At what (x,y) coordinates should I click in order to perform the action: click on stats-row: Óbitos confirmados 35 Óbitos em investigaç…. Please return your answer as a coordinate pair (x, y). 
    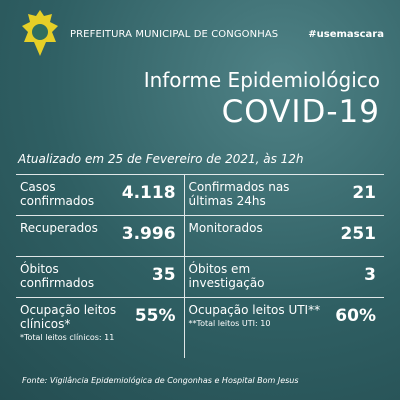
    Looking at the image, I should click on (200, 276).